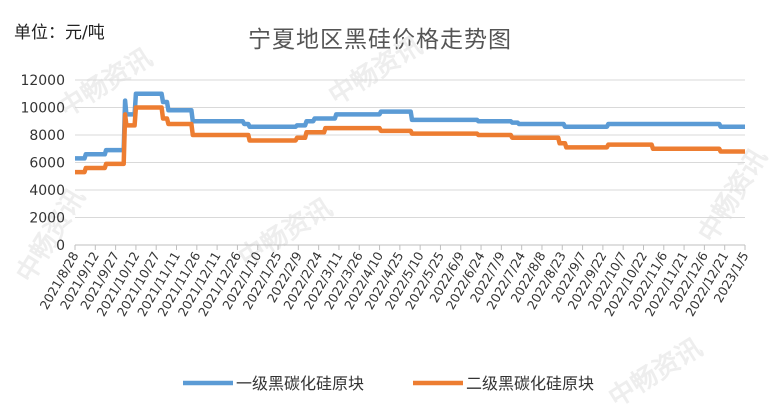 The width and height of the screenshot is (770, 416). I want to click on y-axis-ticks: 0 2000 4000 6000 8000 10000 12000, so click(42, 163).